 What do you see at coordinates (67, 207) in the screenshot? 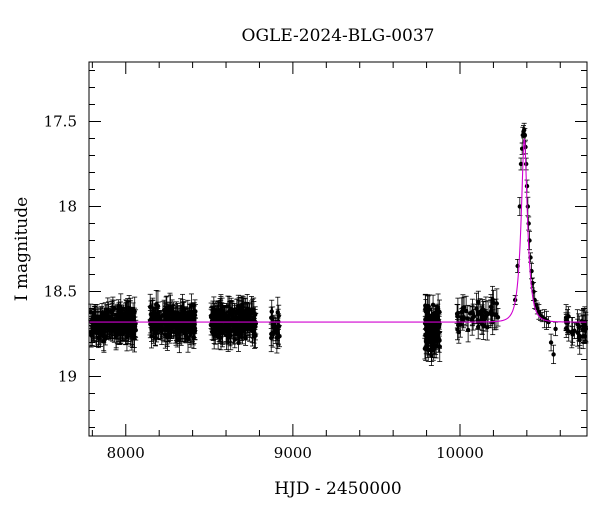
I see `y-tick-label: 18` at bounding box center [67, 207].